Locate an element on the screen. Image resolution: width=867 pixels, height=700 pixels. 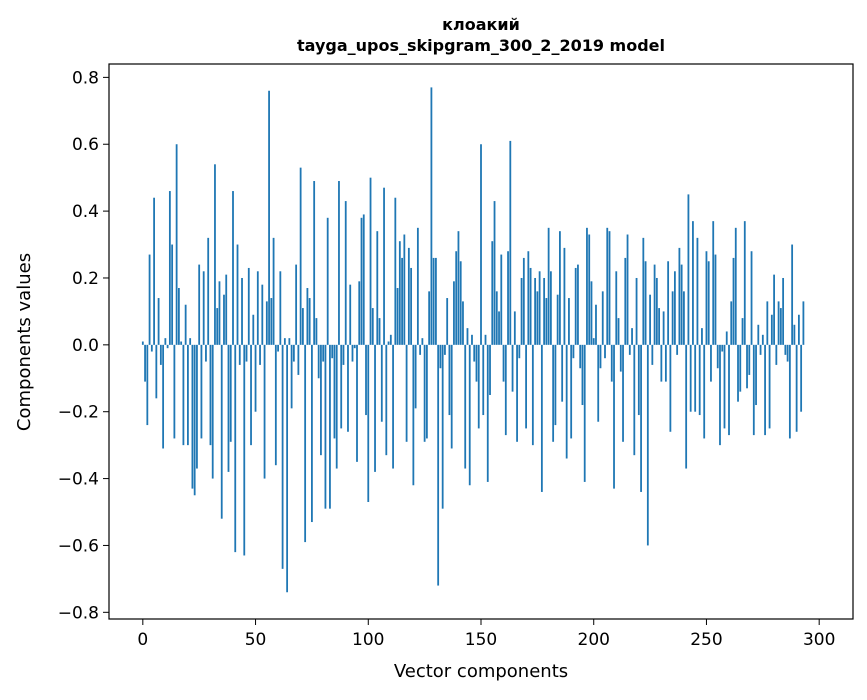
x-tick-label: 50 is located at coordinates (256, 640).